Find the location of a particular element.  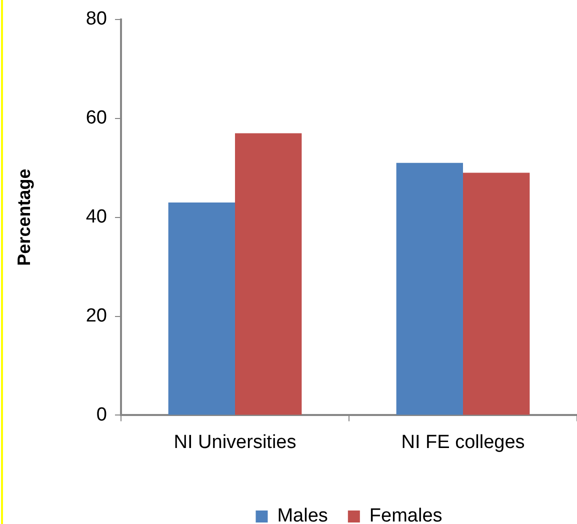

x-tick-label: NI FE colleges is located at coordinates (463, 442).